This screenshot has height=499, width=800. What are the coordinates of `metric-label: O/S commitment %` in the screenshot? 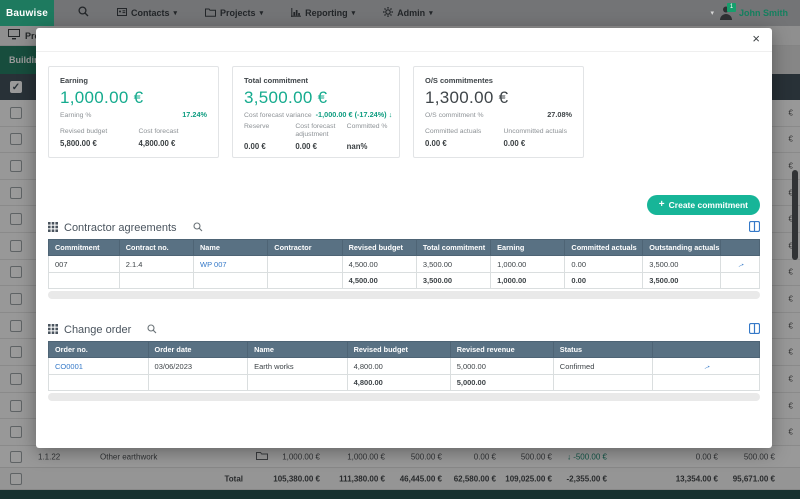 It's located at (454, 115).